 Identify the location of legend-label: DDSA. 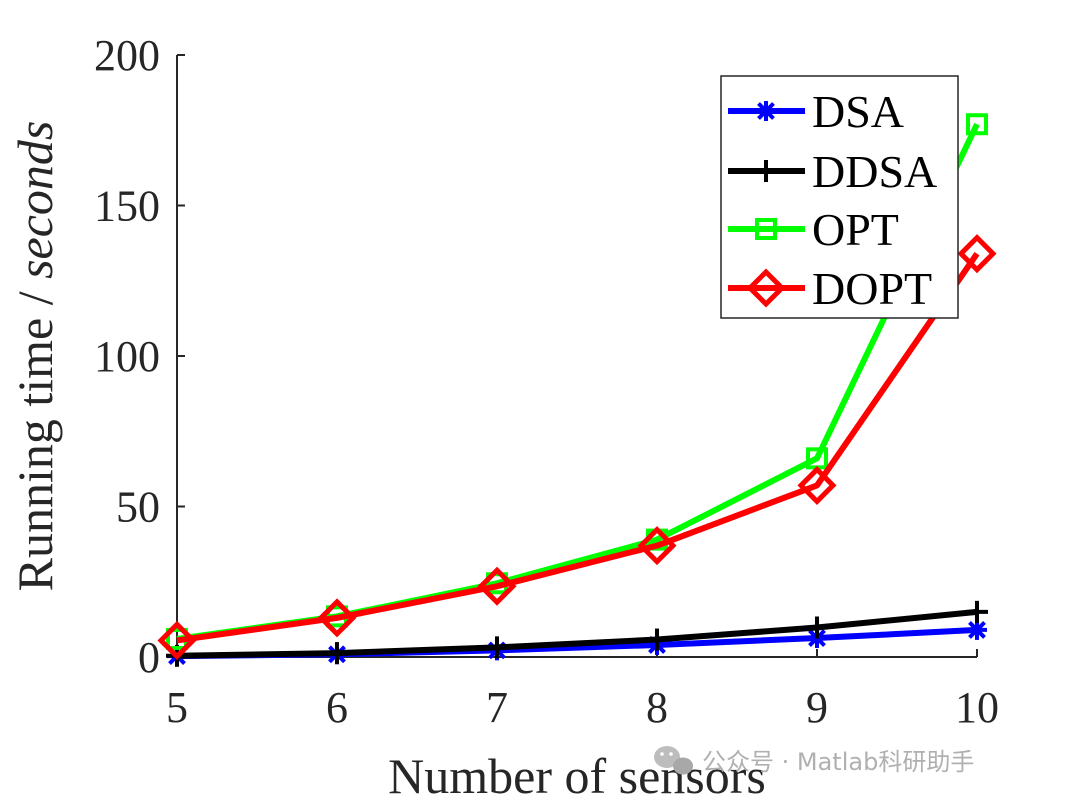
(874, 171).